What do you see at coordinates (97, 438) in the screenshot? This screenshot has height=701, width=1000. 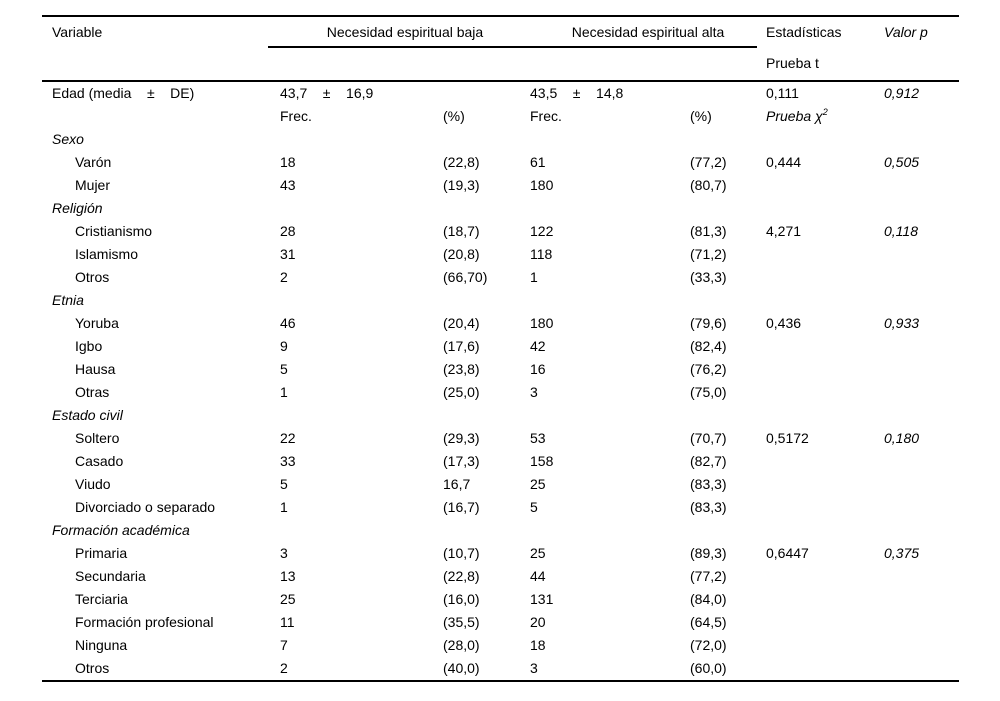 I see `row-label: Soltero` at bounding box center [97, 438].